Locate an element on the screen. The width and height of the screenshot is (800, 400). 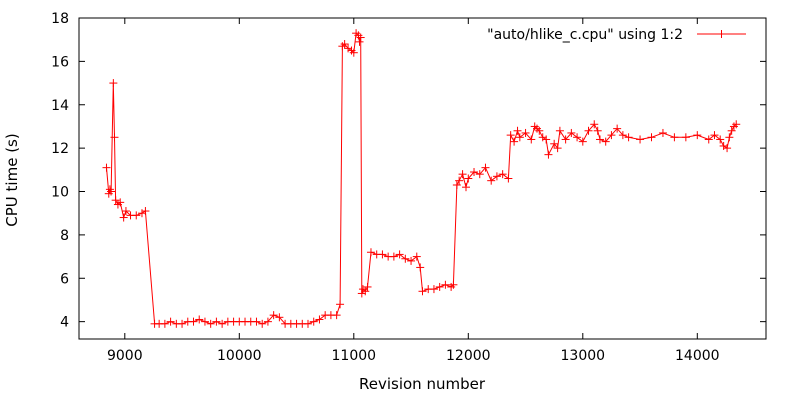
x-tick: 10000 is located at coordinates (239, 191).